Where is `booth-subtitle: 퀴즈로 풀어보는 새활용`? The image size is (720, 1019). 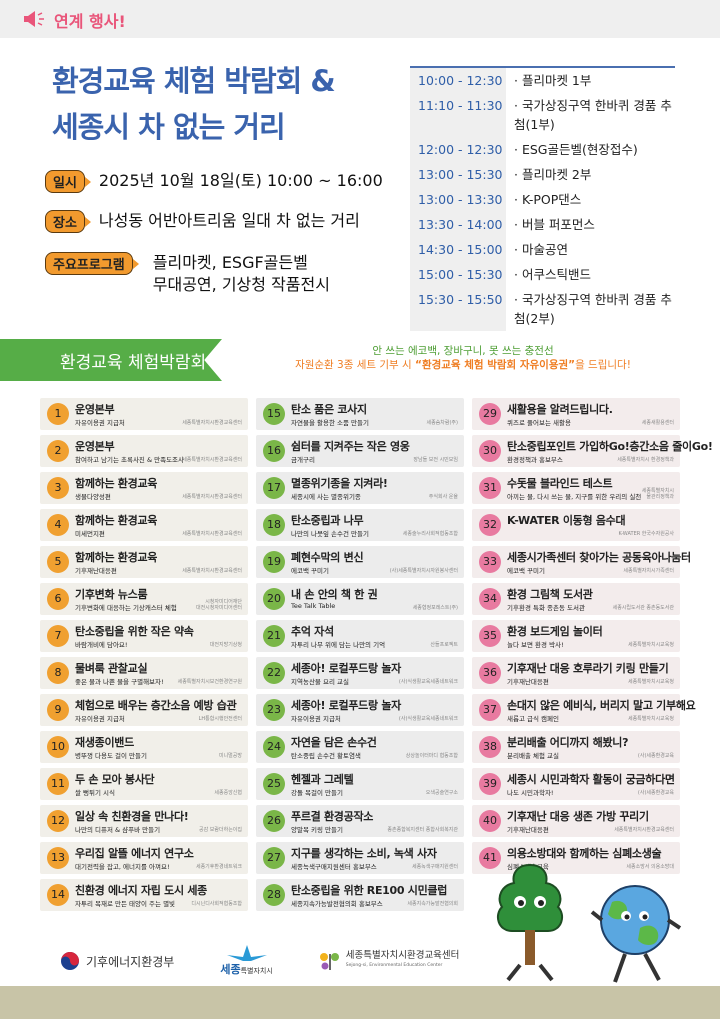
booth-subtitle: 퀴즈로 풀어보는 새활용 is located at coordinates (539, 423).